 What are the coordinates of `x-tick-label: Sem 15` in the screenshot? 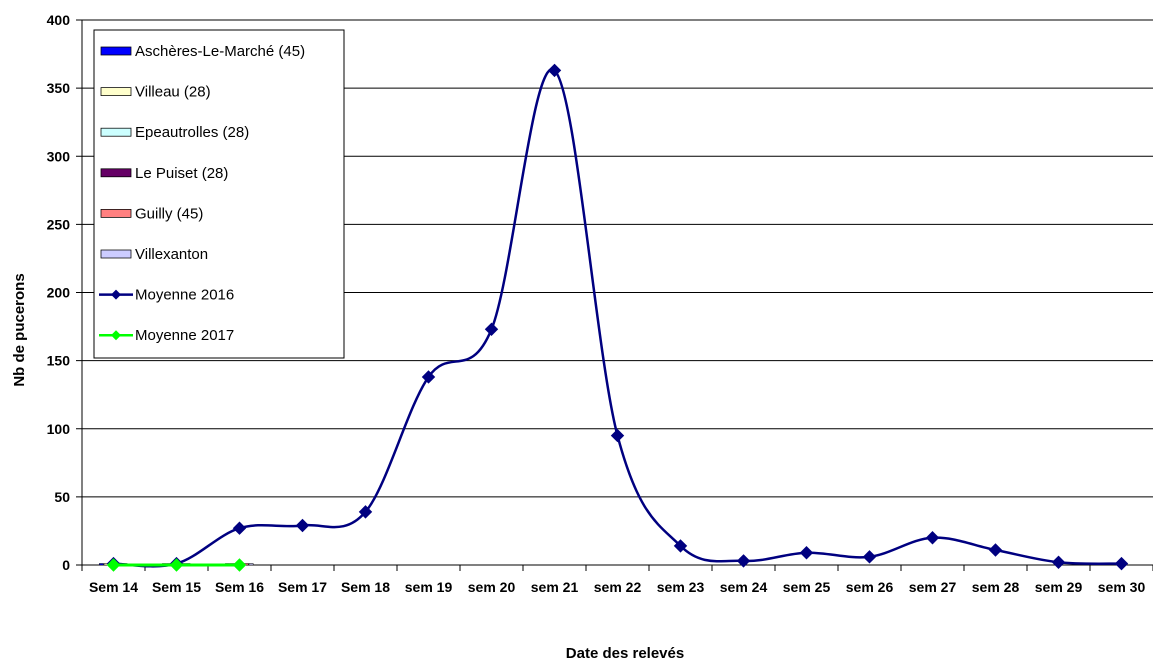 It's located at (176, 587).